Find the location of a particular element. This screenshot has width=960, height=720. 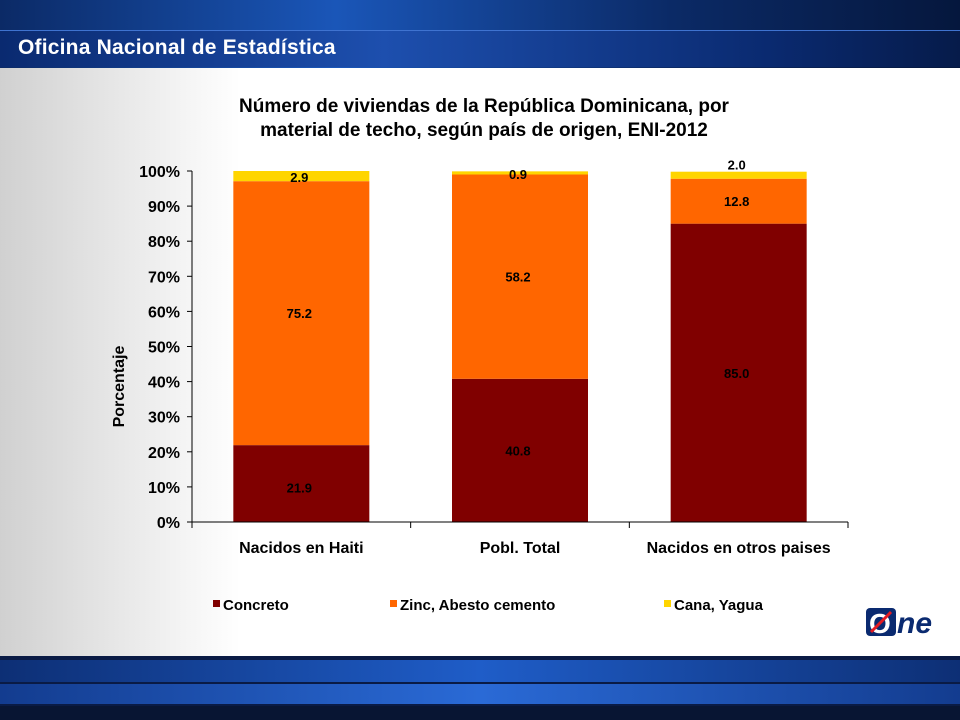

y-tick-label: 30% is located at coordinates (164, 418).